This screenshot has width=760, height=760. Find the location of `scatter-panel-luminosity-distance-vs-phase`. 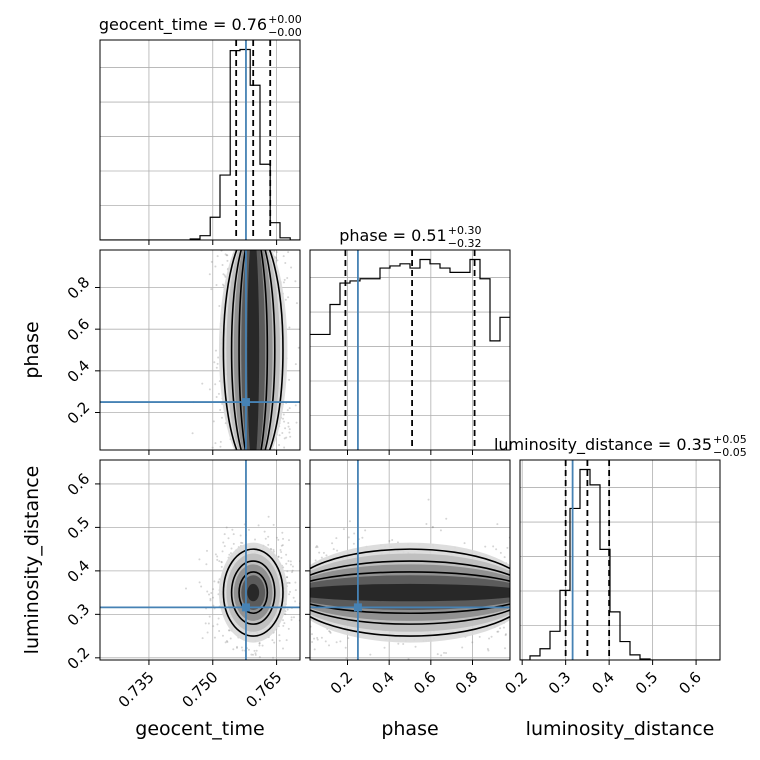

scatter-panel-luminosity-distance-vs-phase is located at coordinates (408, 562).